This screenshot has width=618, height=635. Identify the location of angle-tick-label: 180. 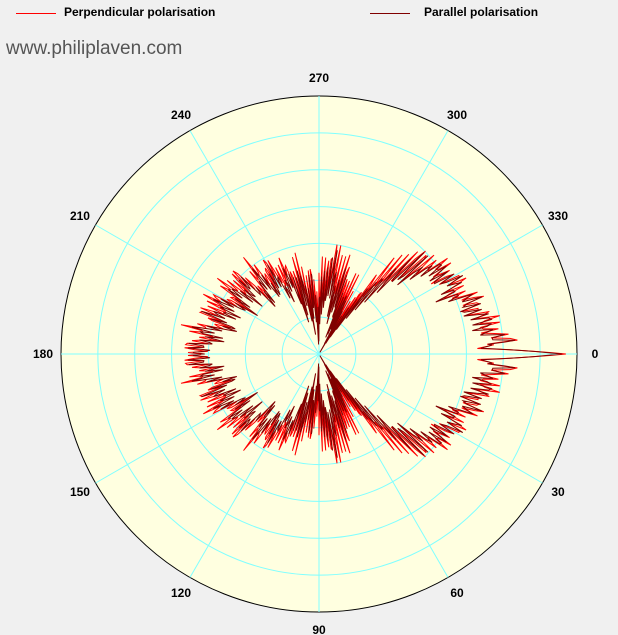
(43, 354).